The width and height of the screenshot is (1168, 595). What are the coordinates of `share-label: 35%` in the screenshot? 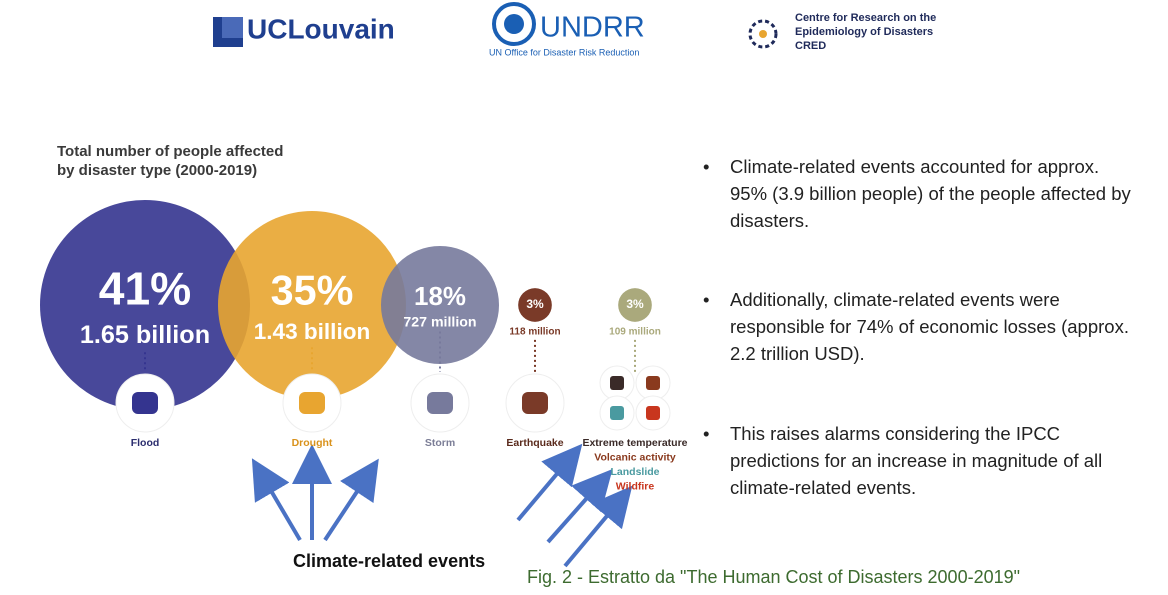 It's located at (312, 291).